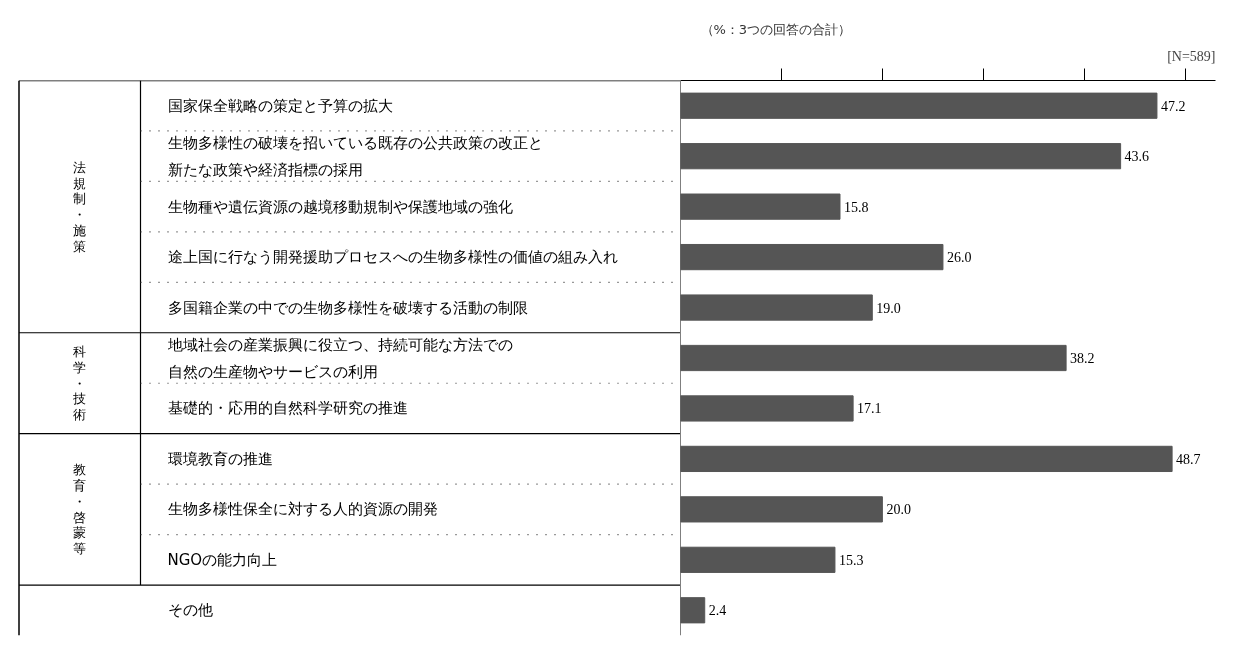 Image resolution: width=1259 pixels, height=645 pixels. Describe the element at coordinates (222, 559) in the screenshot. I see `y-tick-label: NGOの能力向上` at that location.